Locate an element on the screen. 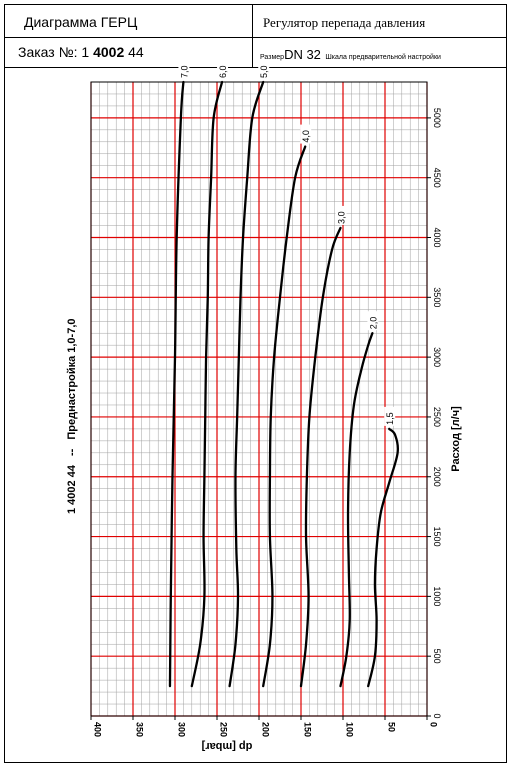  y-tick-label: 2000 is located at coordinates (437, 477).